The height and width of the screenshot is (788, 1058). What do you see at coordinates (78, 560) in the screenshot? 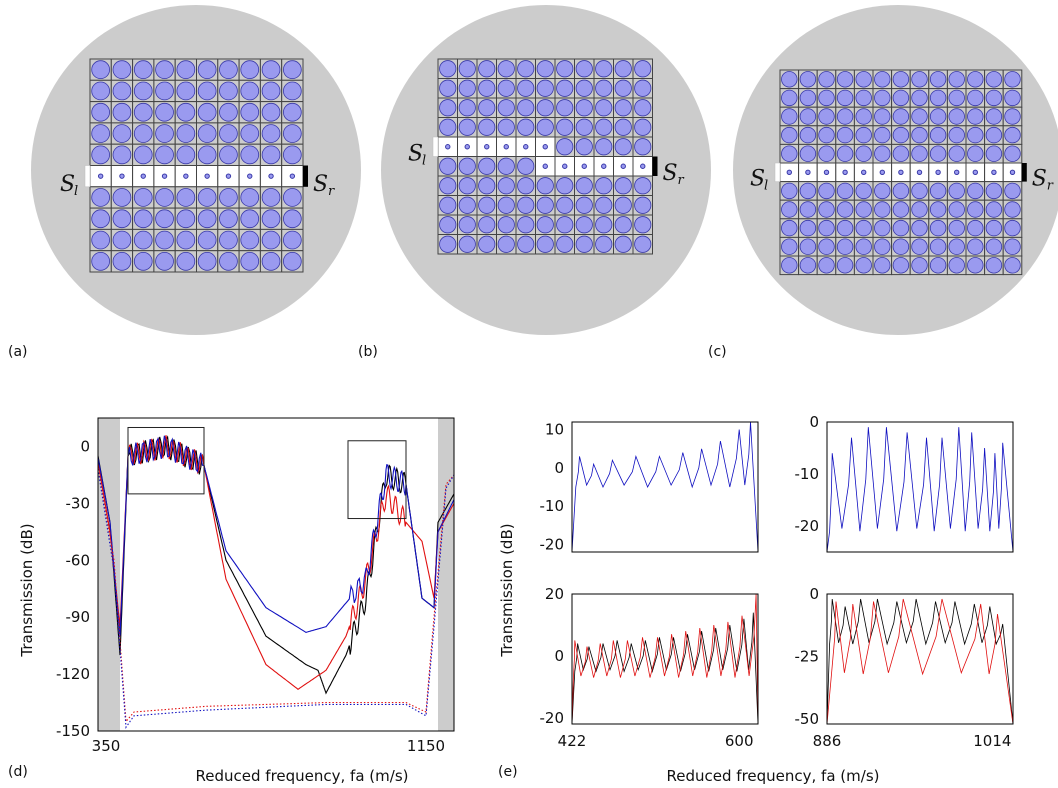
I see `y-tick-label: -60` at bounding box center [78, 560].